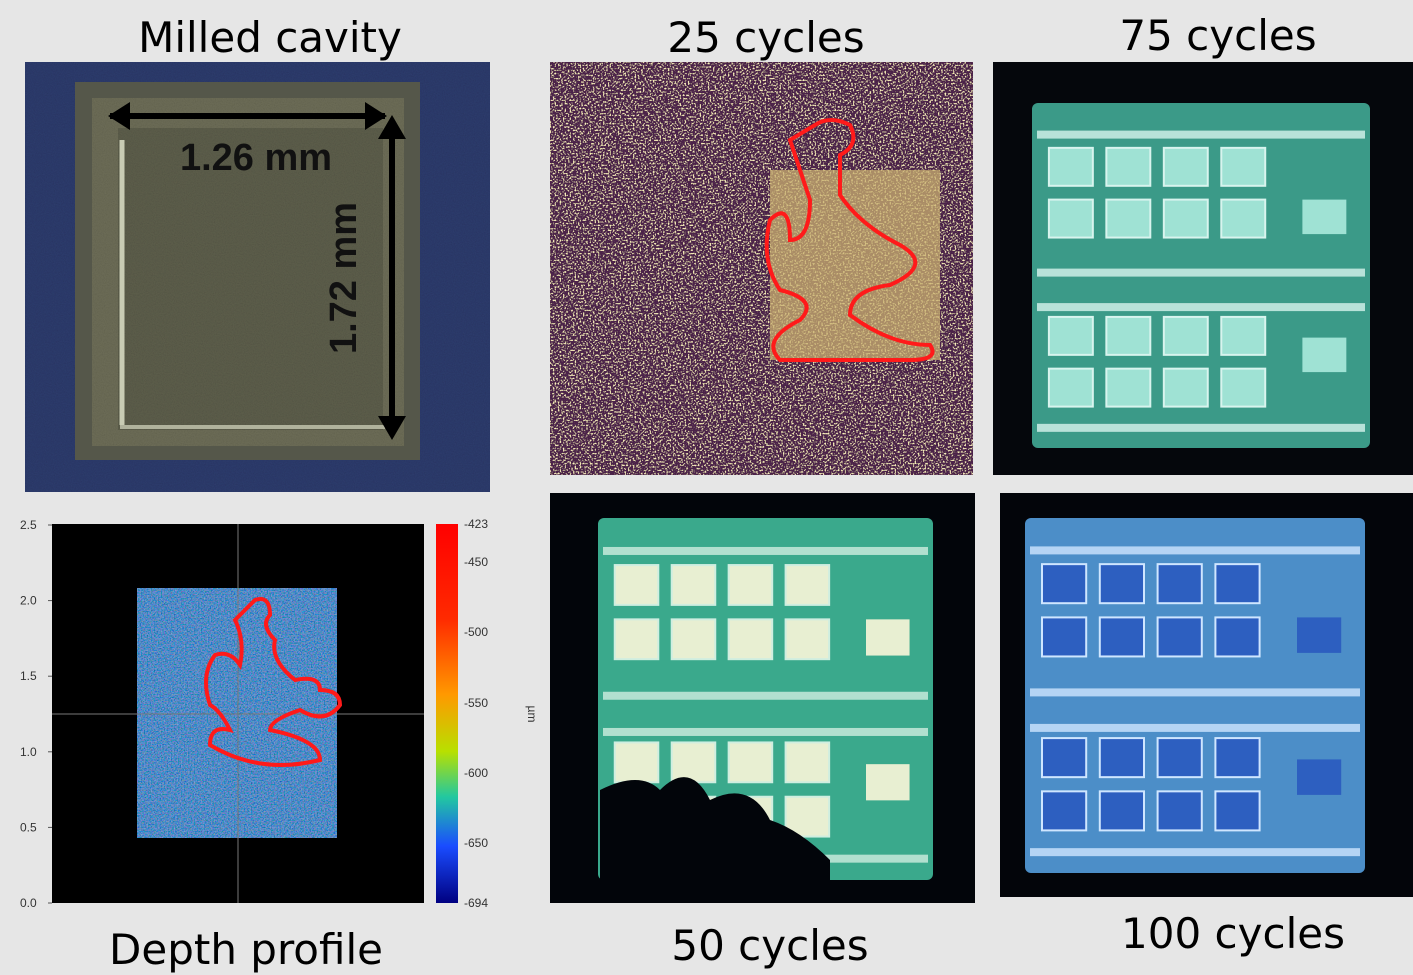 This screenshot has height=975, width=1413. I want to click on cycles-50-image, so click(762, 698).